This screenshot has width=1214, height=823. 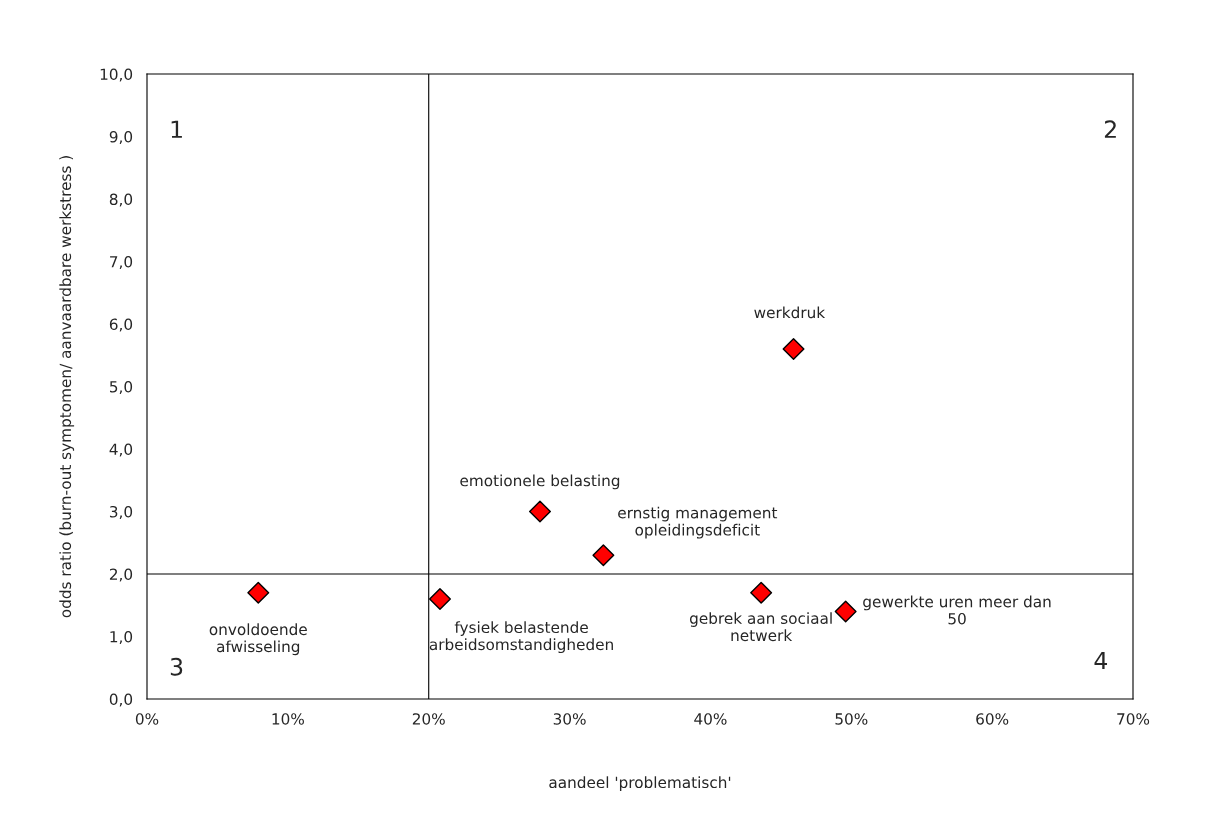 I want to click on x-tick-label: 70%, so click(x=1133, y=719).